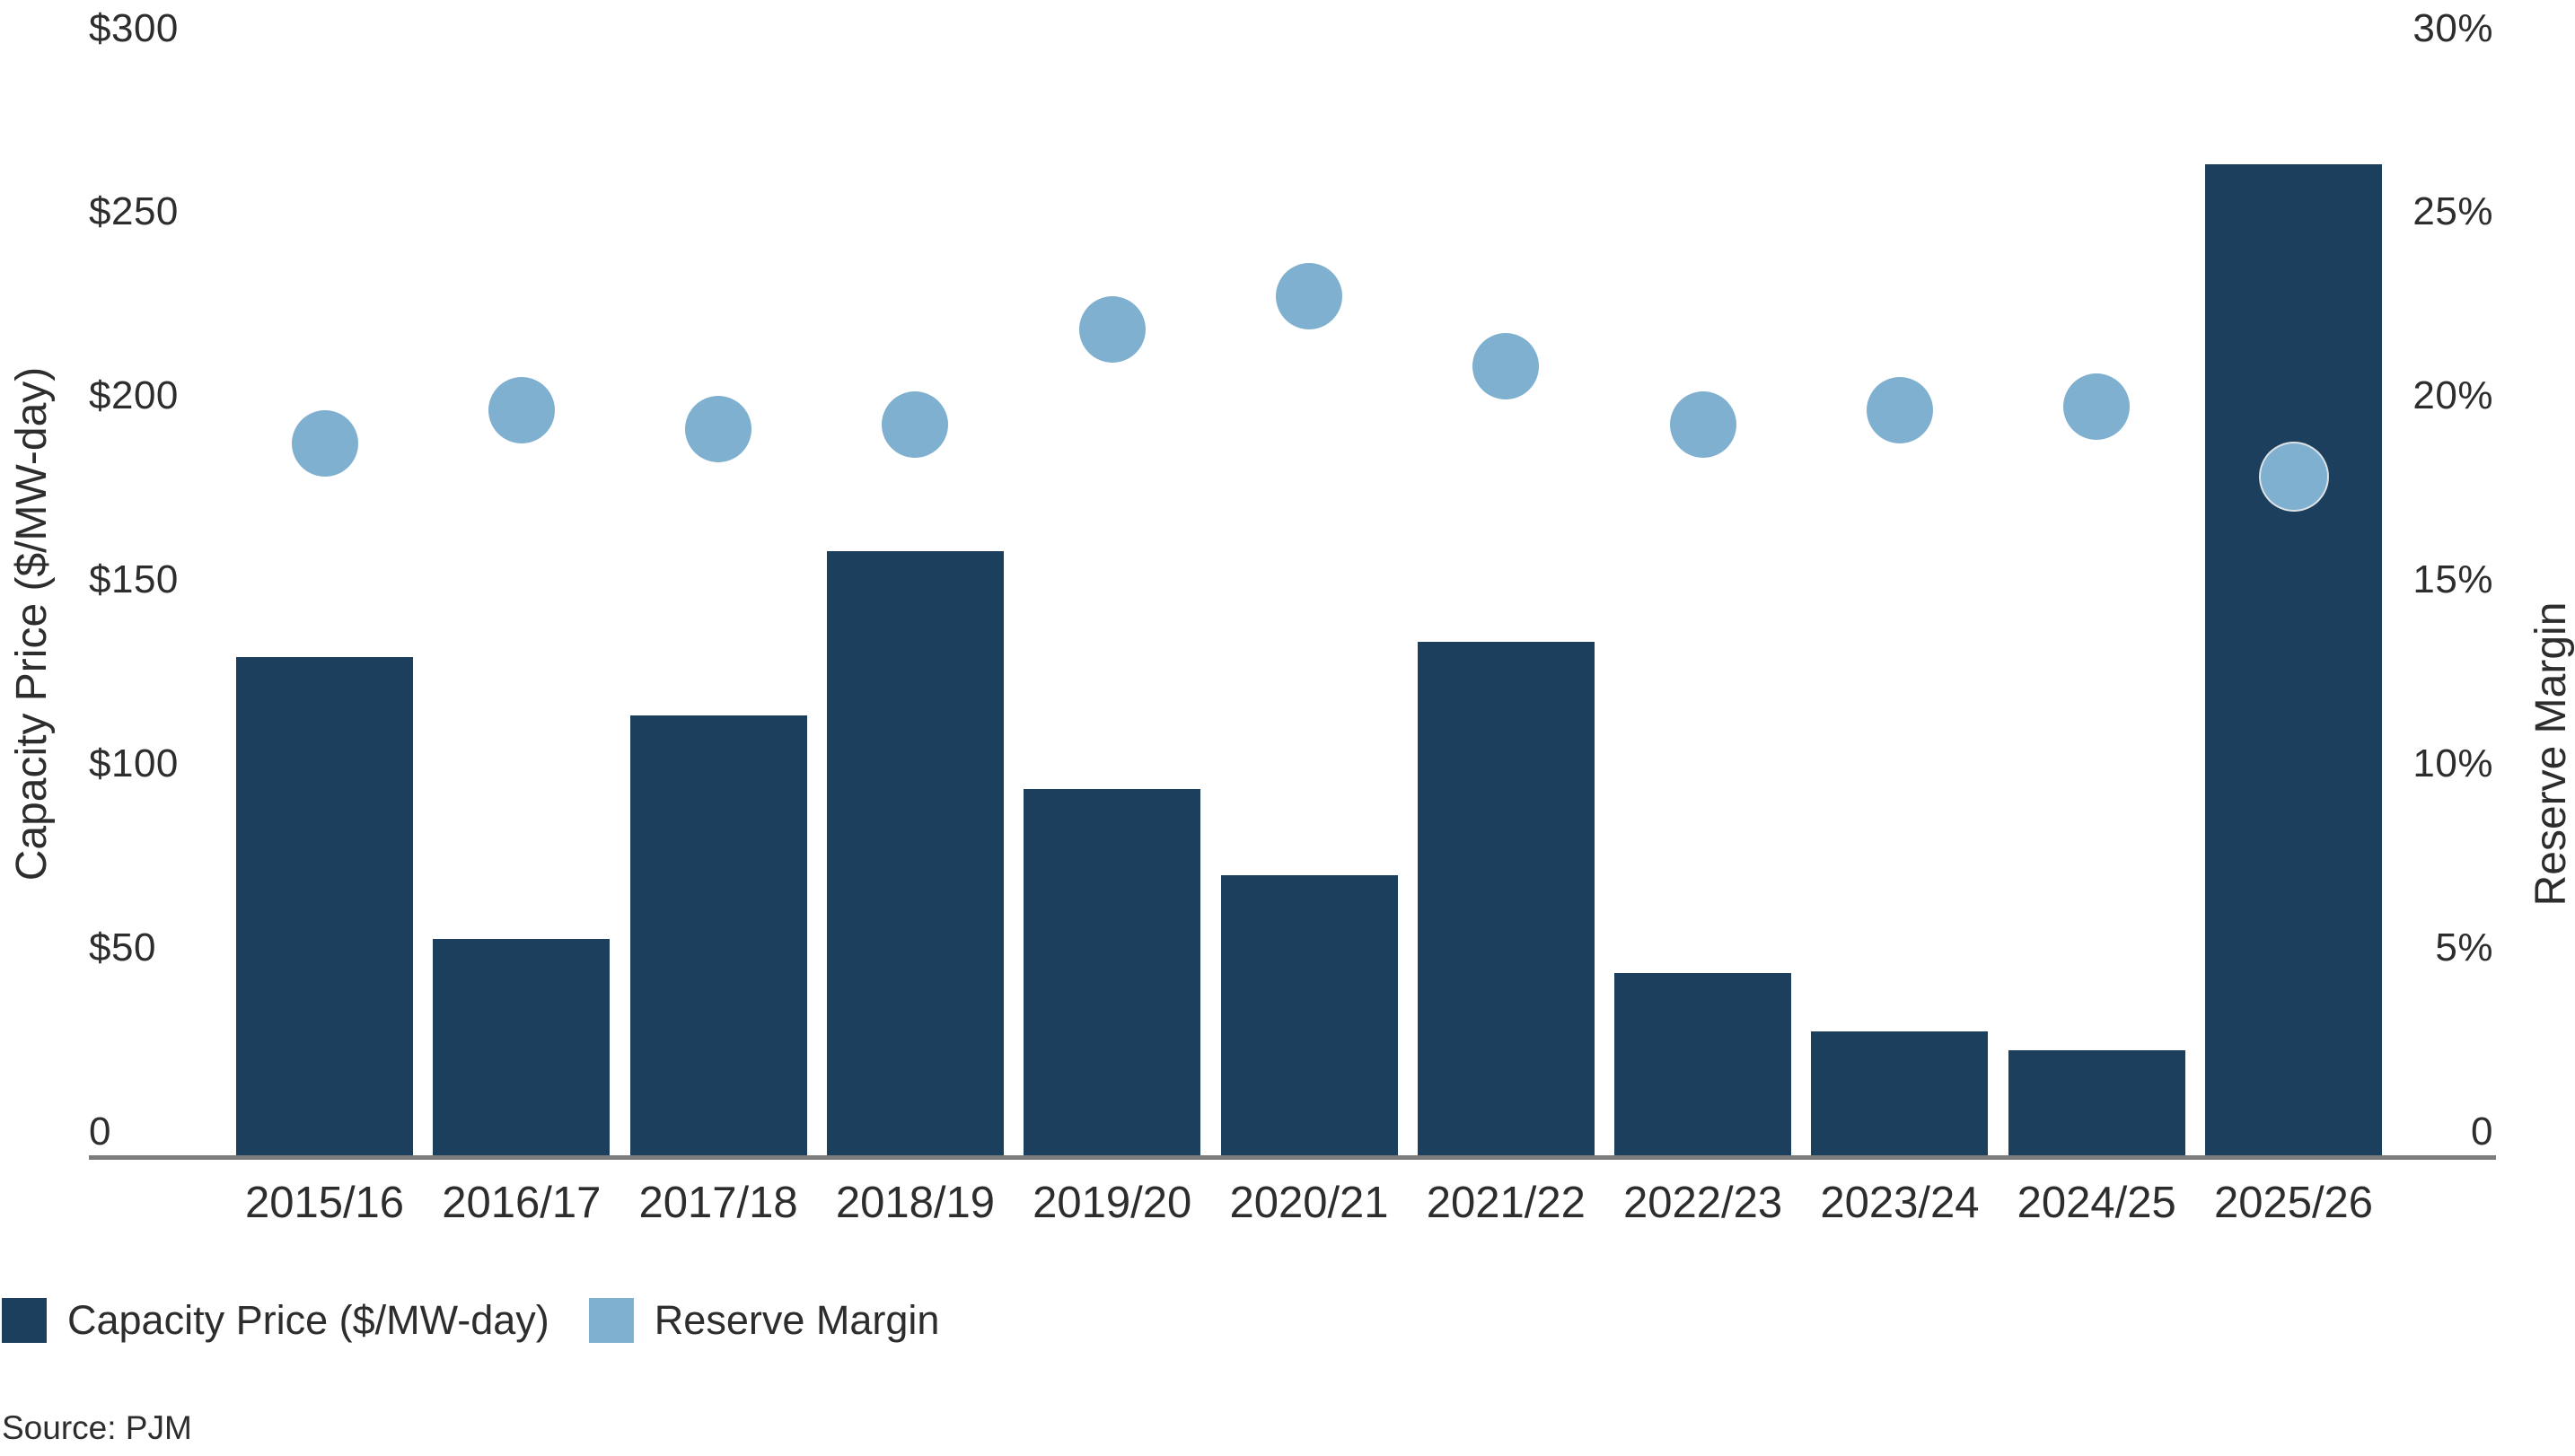 This screenshot has width=2575, height=1456. I want to click on bar-2022/23, so click(1703, 1065).